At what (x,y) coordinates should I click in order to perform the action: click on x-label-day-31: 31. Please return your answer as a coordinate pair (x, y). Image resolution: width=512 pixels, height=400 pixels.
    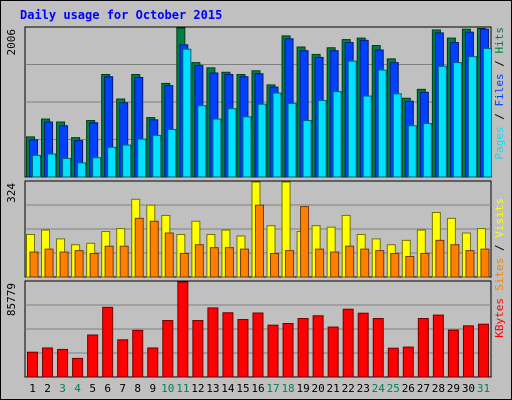
    Looking at the image, I should click on (483, 388).